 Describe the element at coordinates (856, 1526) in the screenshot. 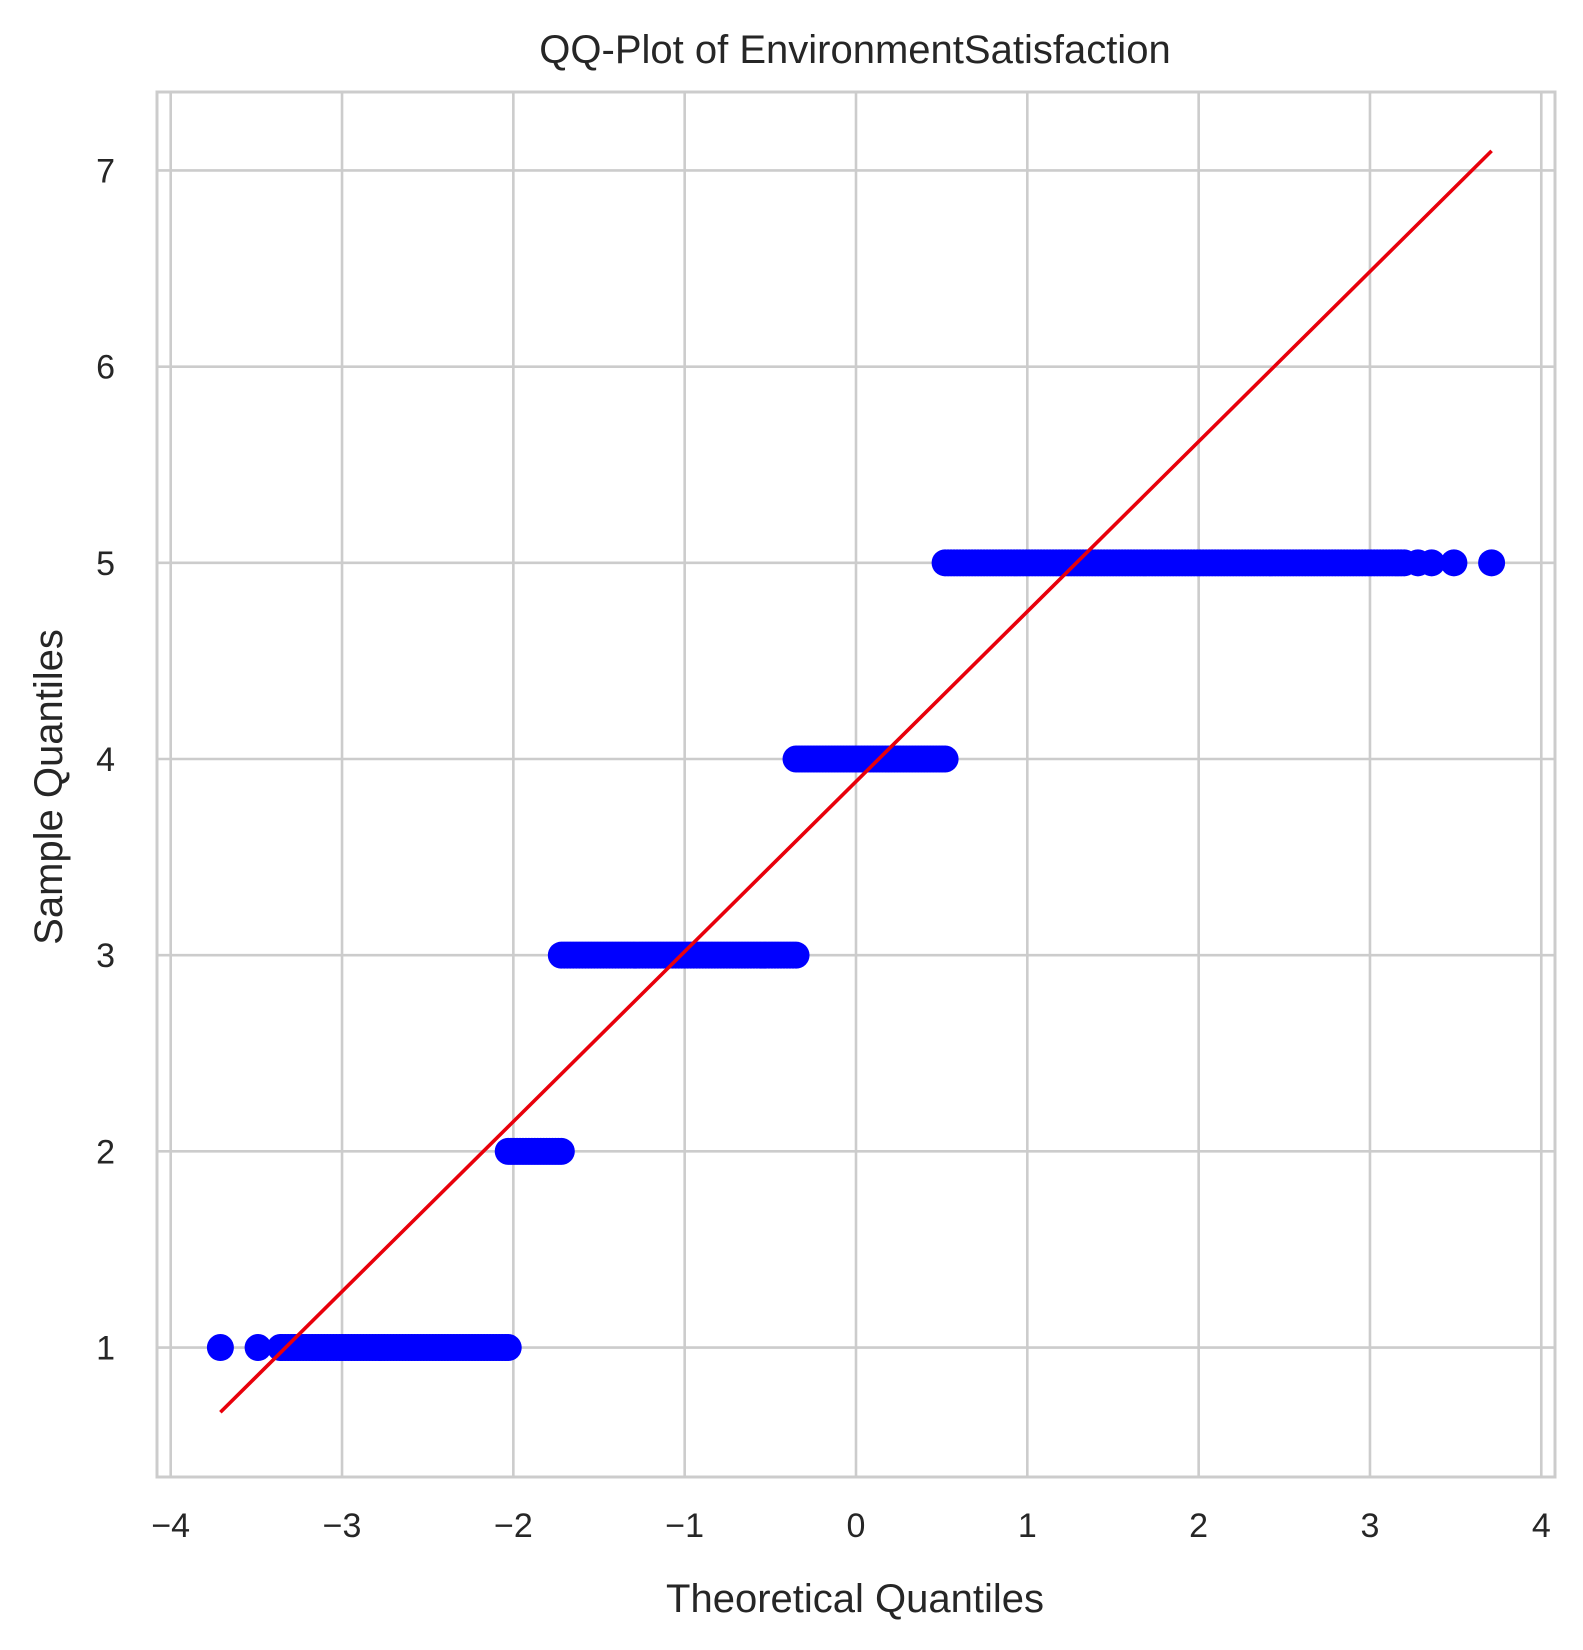

I see `x-tick-label: 0` at that location.